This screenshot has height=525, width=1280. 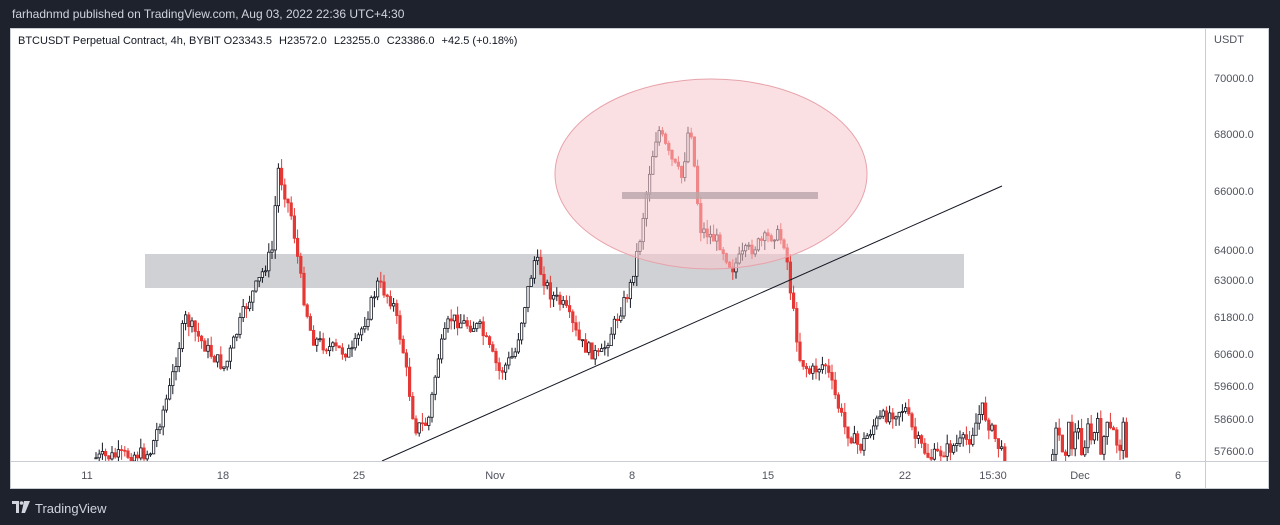 I want to click on symbol-label: BTCUSDT Perpetual Contract, 4h, BYBIT, so click(x=119, y=41).